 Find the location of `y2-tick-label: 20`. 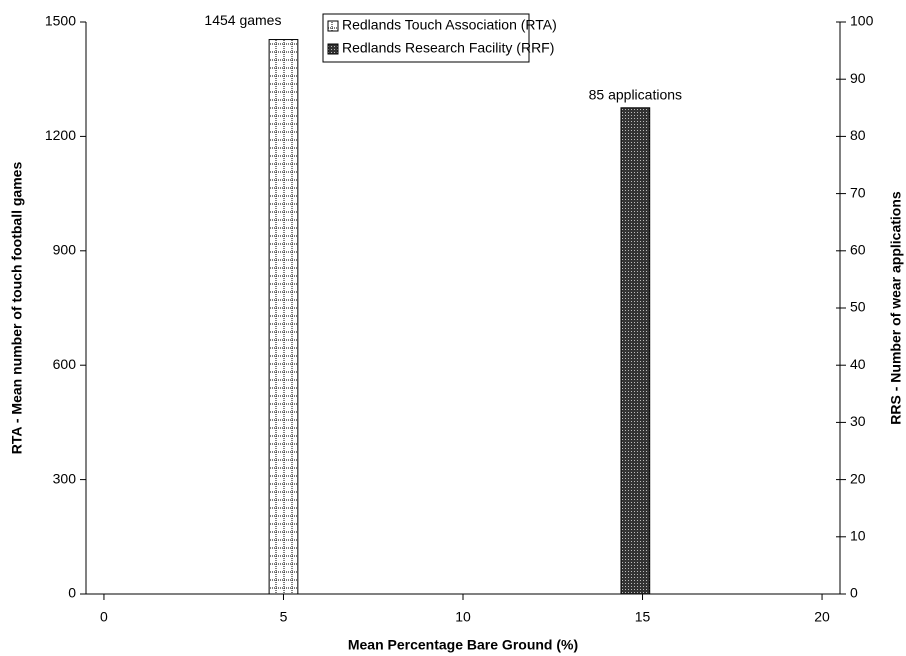

y2-tick-label: 20 is located at coordinates (858, 478).